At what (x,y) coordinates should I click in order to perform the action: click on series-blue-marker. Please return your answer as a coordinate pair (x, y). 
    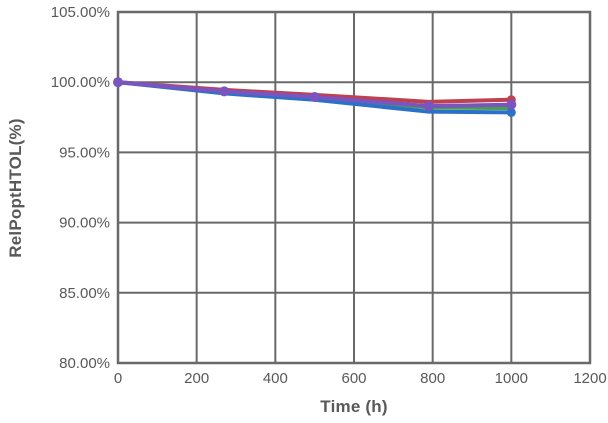
    Looking at the image, I should click on (511, 112).